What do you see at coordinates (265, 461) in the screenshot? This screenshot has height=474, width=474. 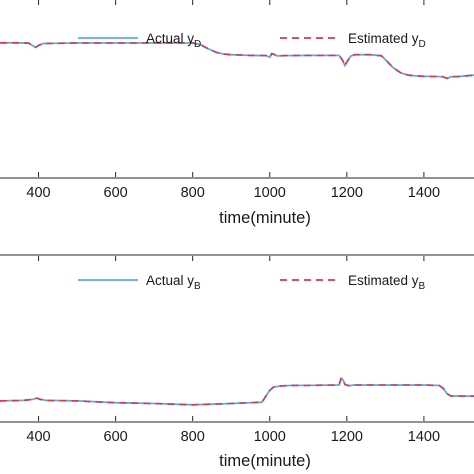 I see `bottom-x-axis-label: time(minute)` at bounding box center [265, 461].